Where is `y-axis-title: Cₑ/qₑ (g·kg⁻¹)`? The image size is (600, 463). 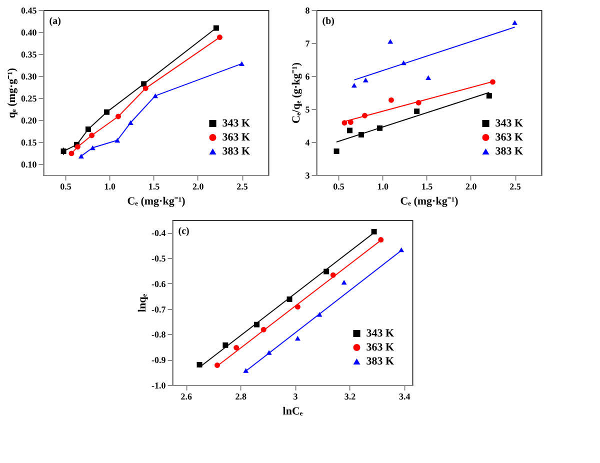 y-axis-title: Cₑ/qₑ (g·kg⁻¹) is located at coordinates (296, 93).